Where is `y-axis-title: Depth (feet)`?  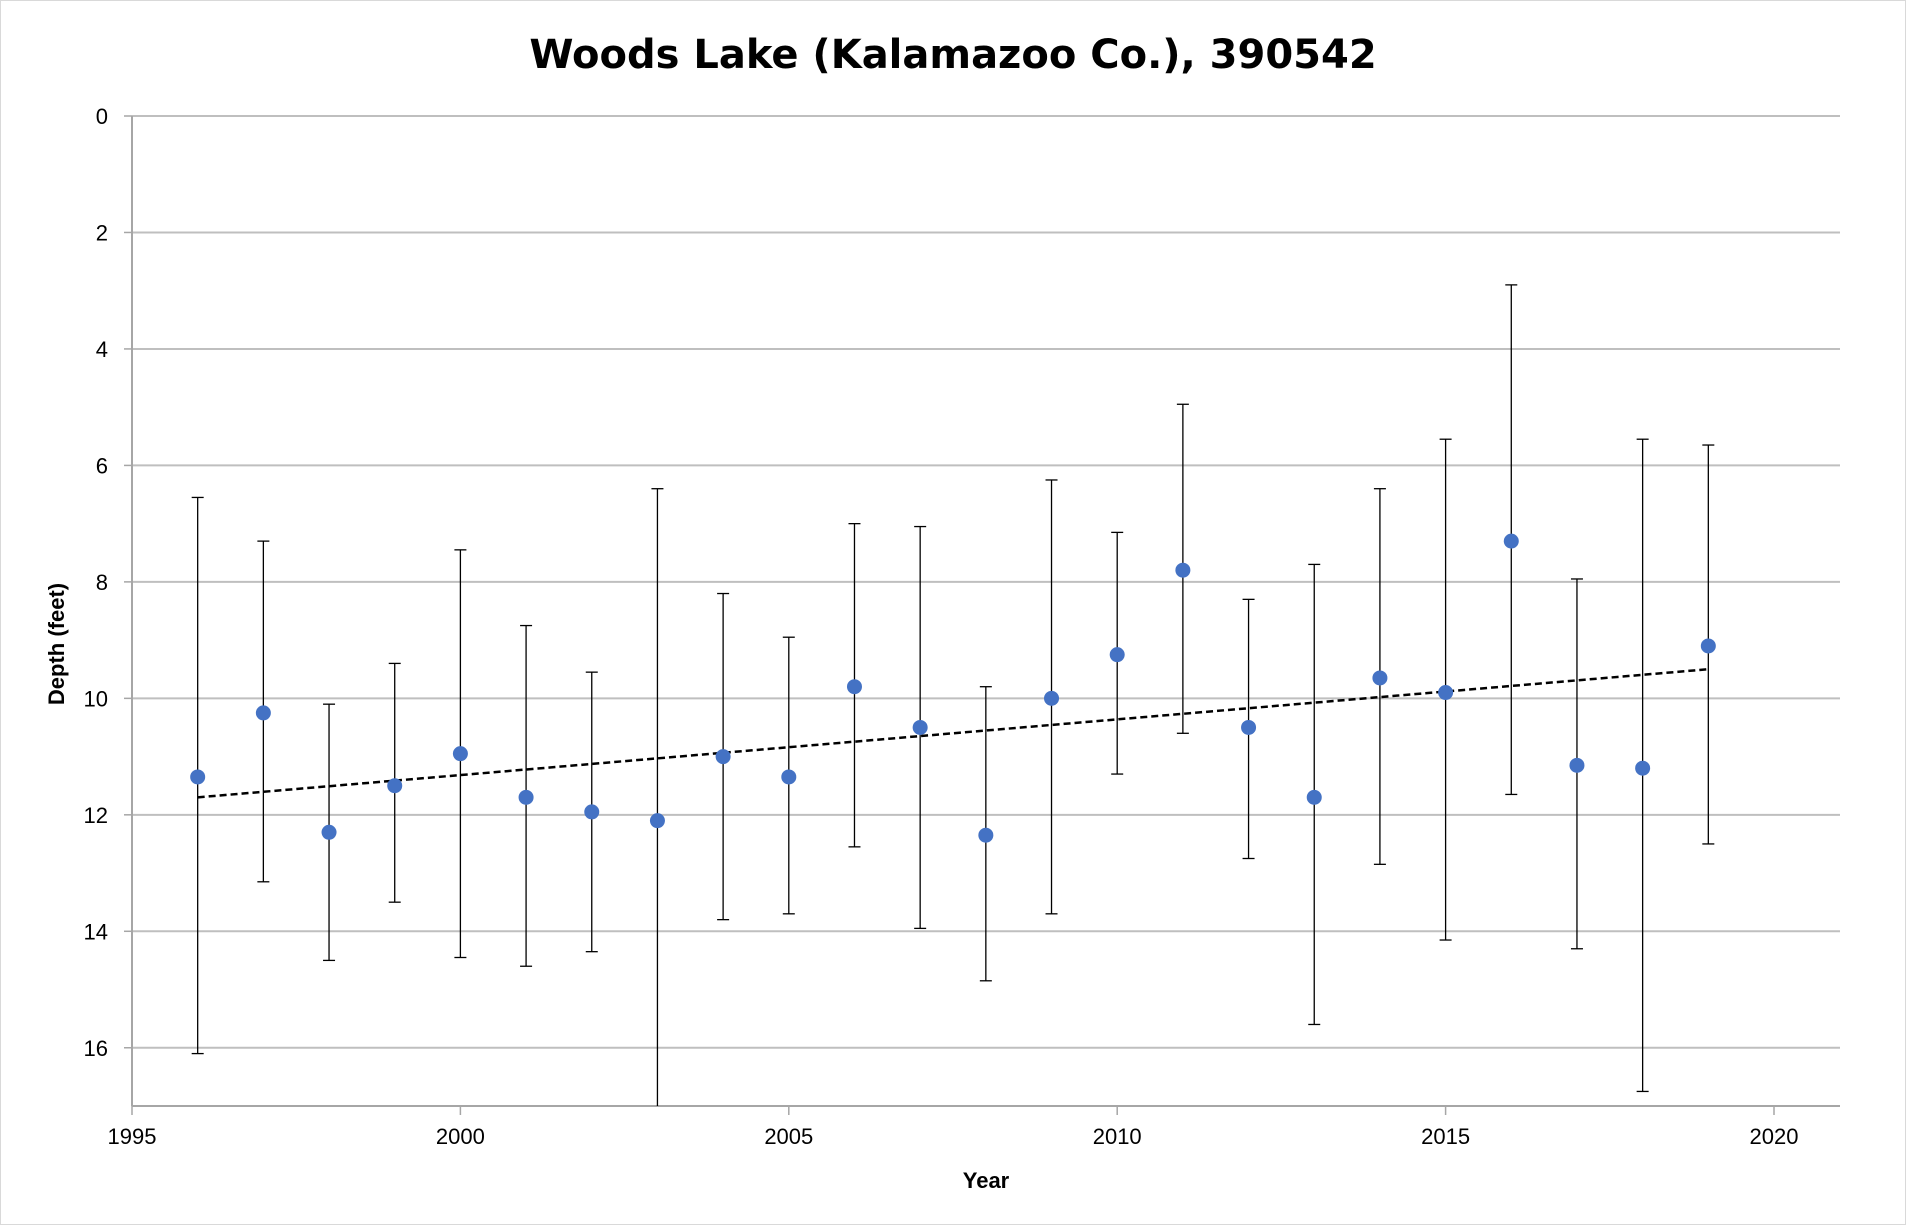 y-axis-title: Depth (feet) is located at coordinates (56, 644).